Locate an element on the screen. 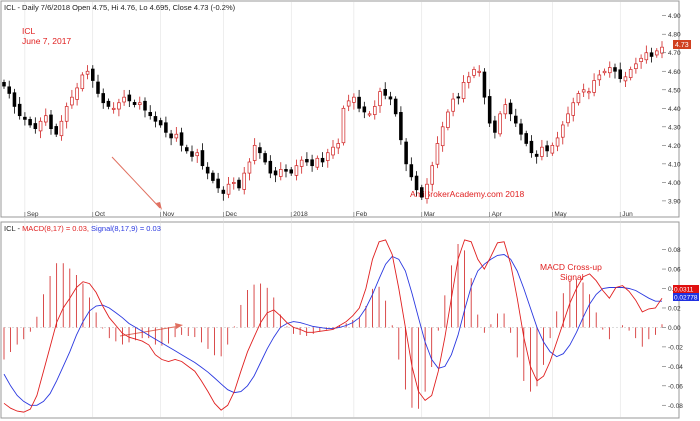 Image resolution: width=700 pixels, height=421 pixels. macd-tick-label: -0.08 is located at coordinates (675, 406).